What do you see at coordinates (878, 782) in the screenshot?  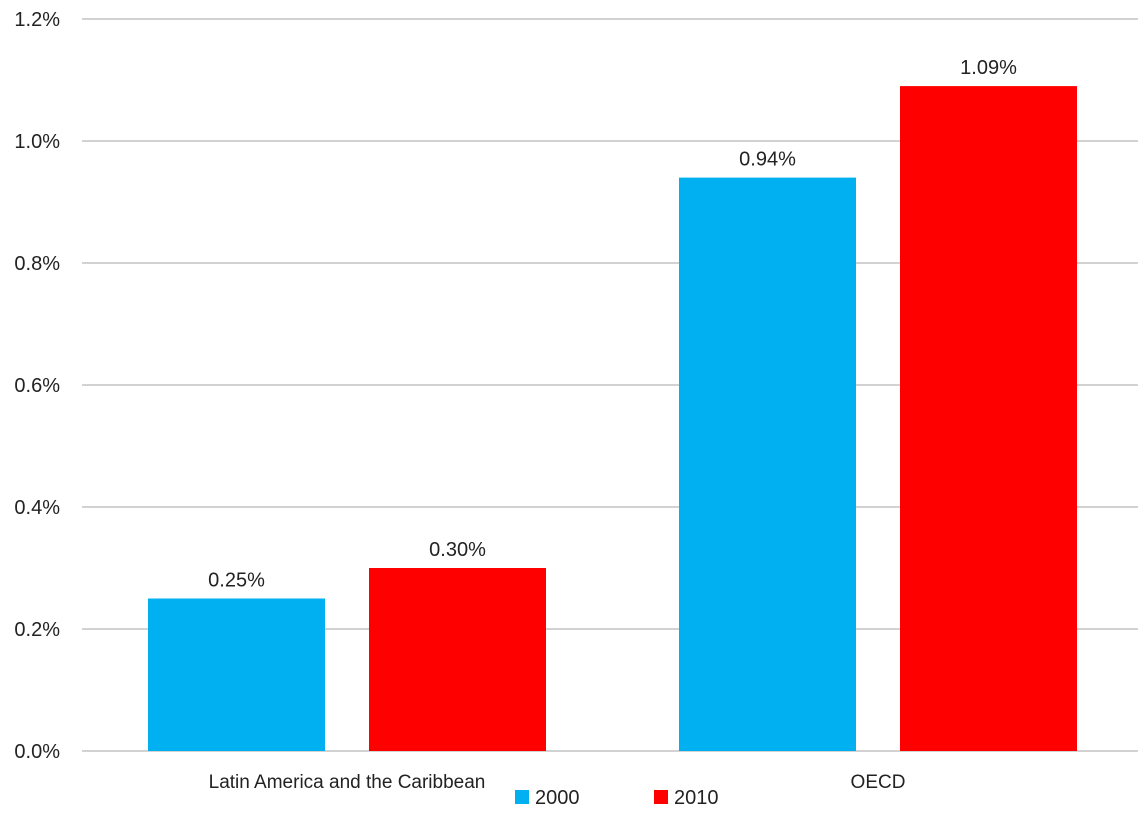 I see `x-category-label: OECD` at bounding box center [878, 782].